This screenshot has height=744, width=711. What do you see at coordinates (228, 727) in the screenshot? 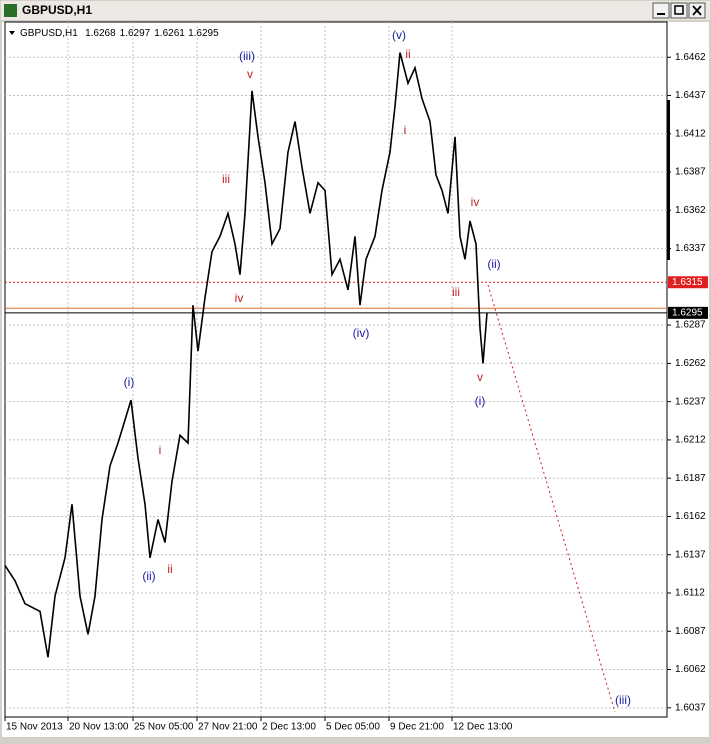
I see `x-tick-label: 27 Nov 21:00` at bounding box center [228, 727].